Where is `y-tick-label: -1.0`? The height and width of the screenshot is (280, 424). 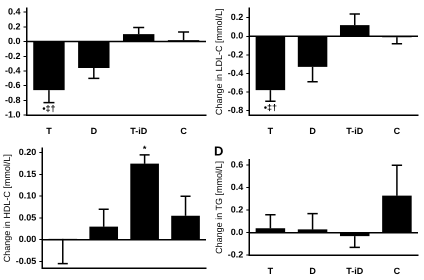
y-tick-label: -1.0 is located at coordinates (12, 115).